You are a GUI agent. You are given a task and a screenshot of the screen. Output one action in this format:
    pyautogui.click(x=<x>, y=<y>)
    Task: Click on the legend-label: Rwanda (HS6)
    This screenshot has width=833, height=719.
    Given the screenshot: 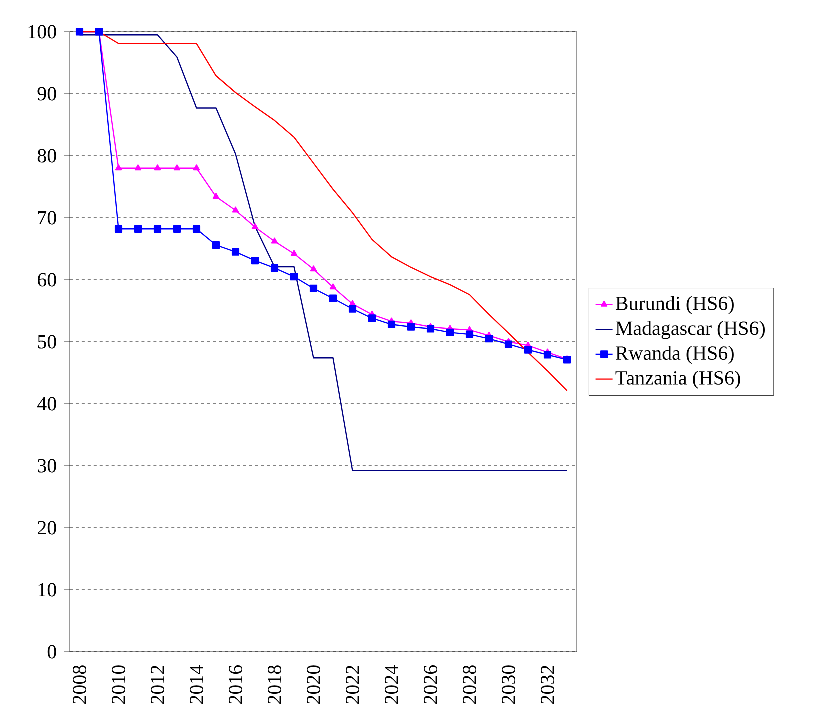 What is the action you would take?
    pyautogui.click(x=675, y=355)
    